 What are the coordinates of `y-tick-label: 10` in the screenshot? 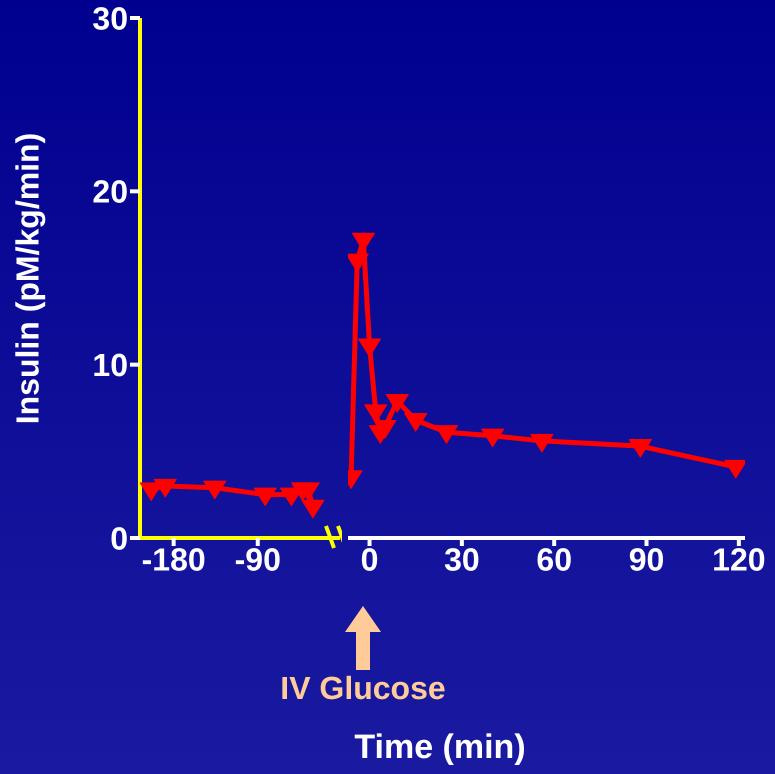 It's located at (110, 365).